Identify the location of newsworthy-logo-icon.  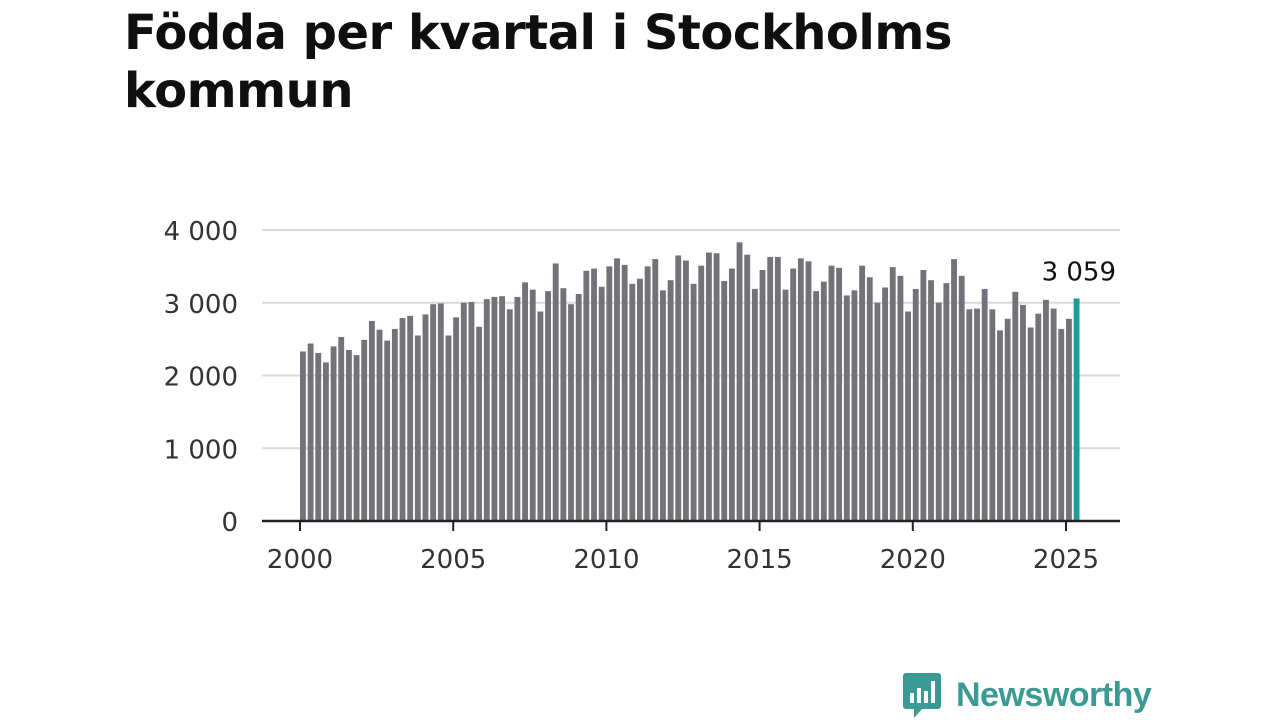
(922, 695).